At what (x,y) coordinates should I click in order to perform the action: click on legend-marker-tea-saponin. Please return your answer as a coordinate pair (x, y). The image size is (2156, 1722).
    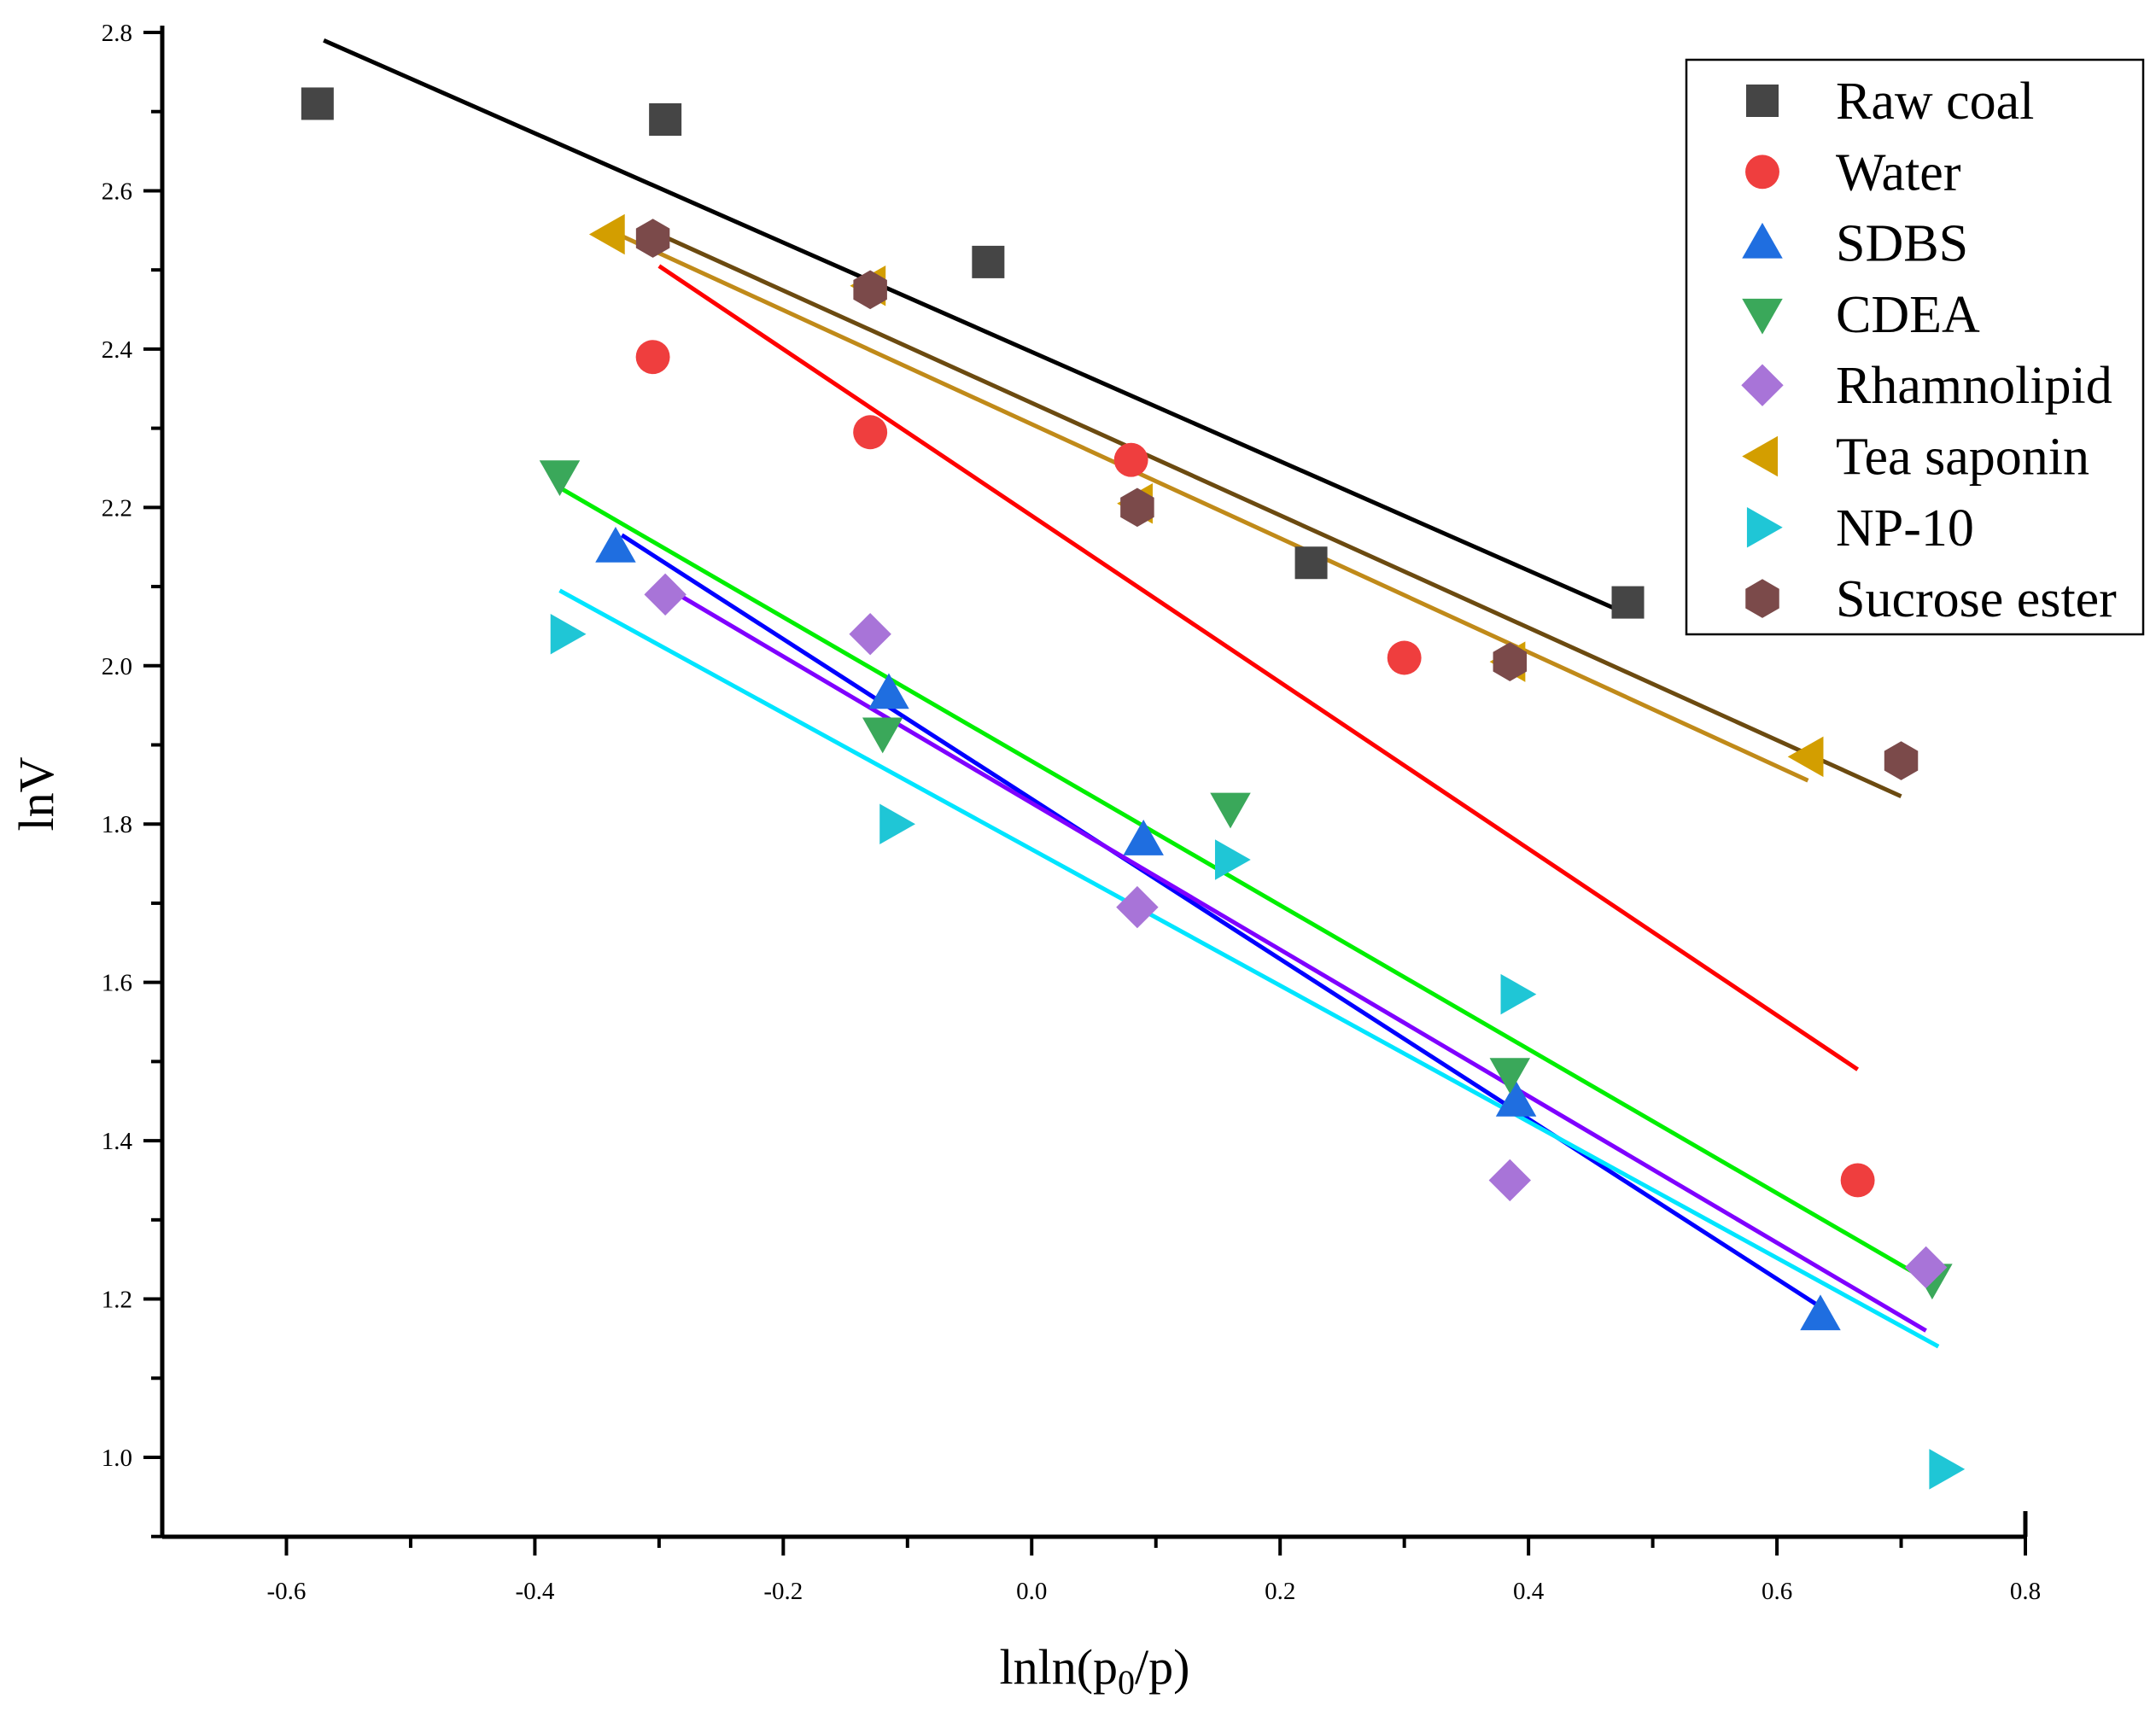
    Looking at the image, I should click on (1760, 456).